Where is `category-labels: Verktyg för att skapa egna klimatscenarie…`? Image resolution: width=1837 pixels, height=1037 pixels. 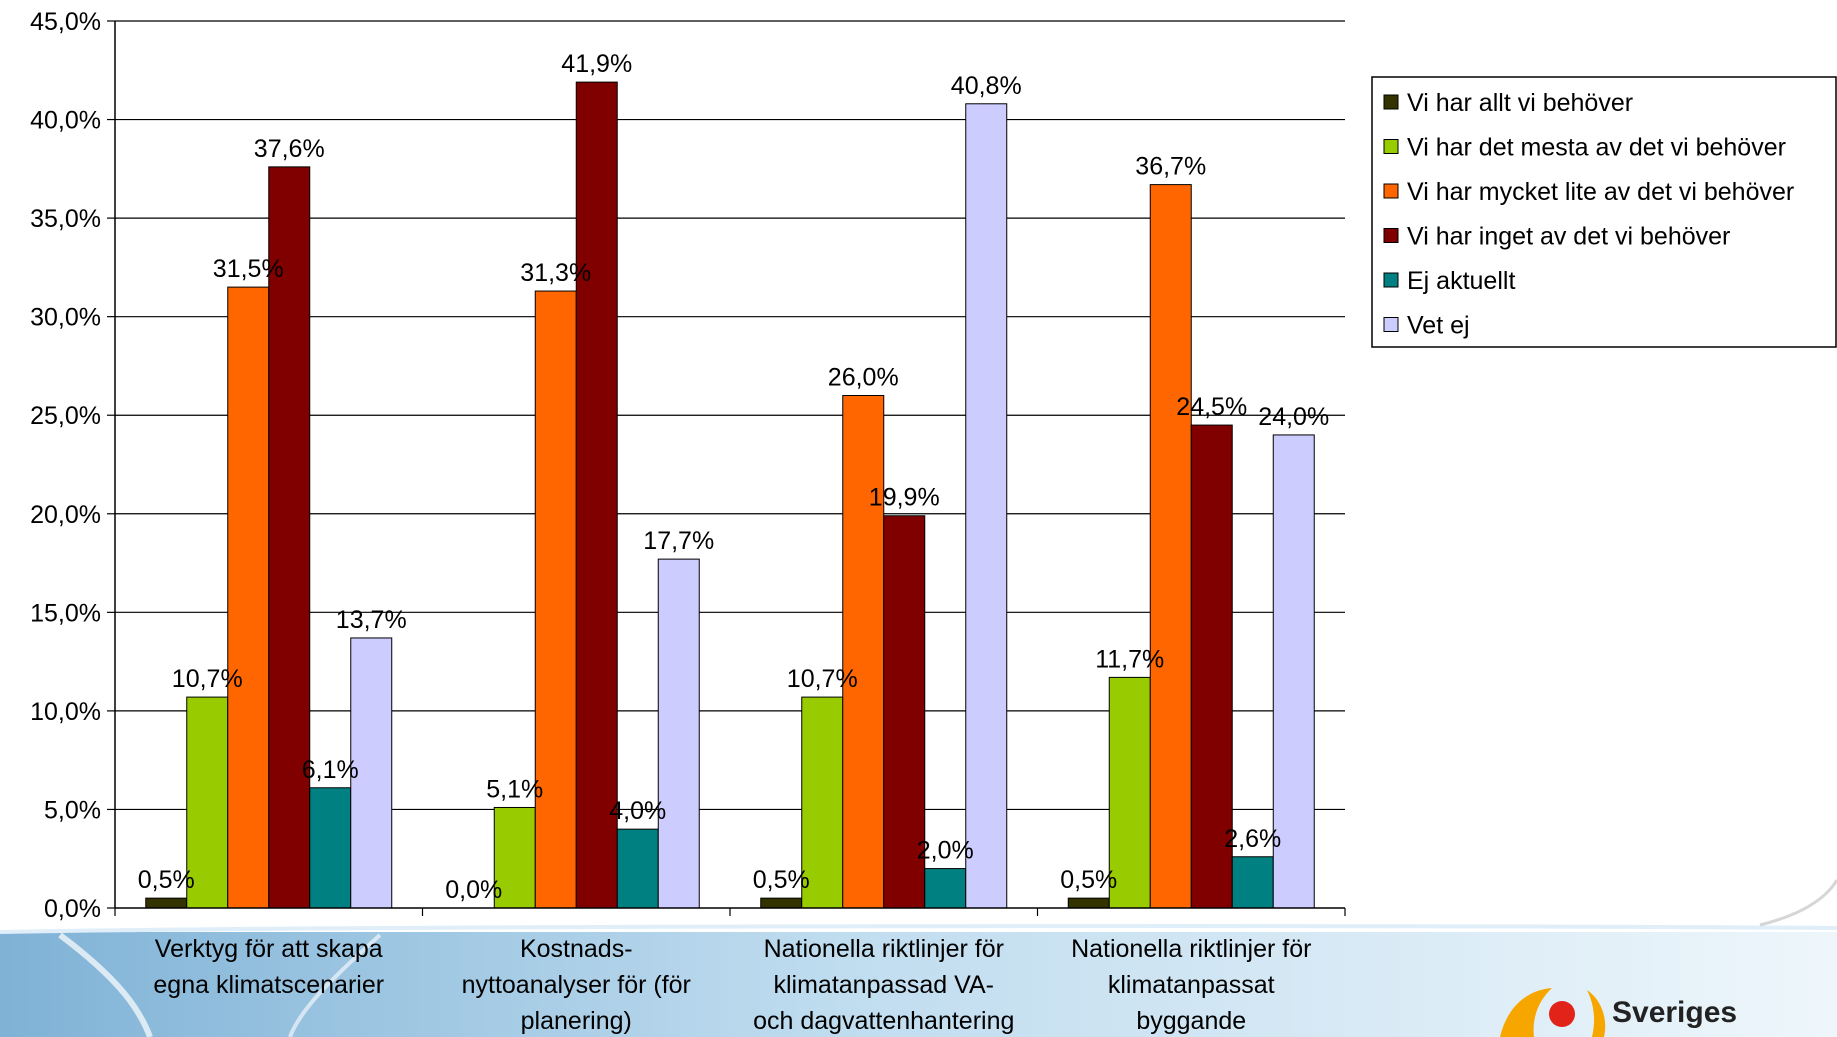
category-labels: Verktyg för att skapa egna klimatscenarie… is located at coordinates (732, 985).